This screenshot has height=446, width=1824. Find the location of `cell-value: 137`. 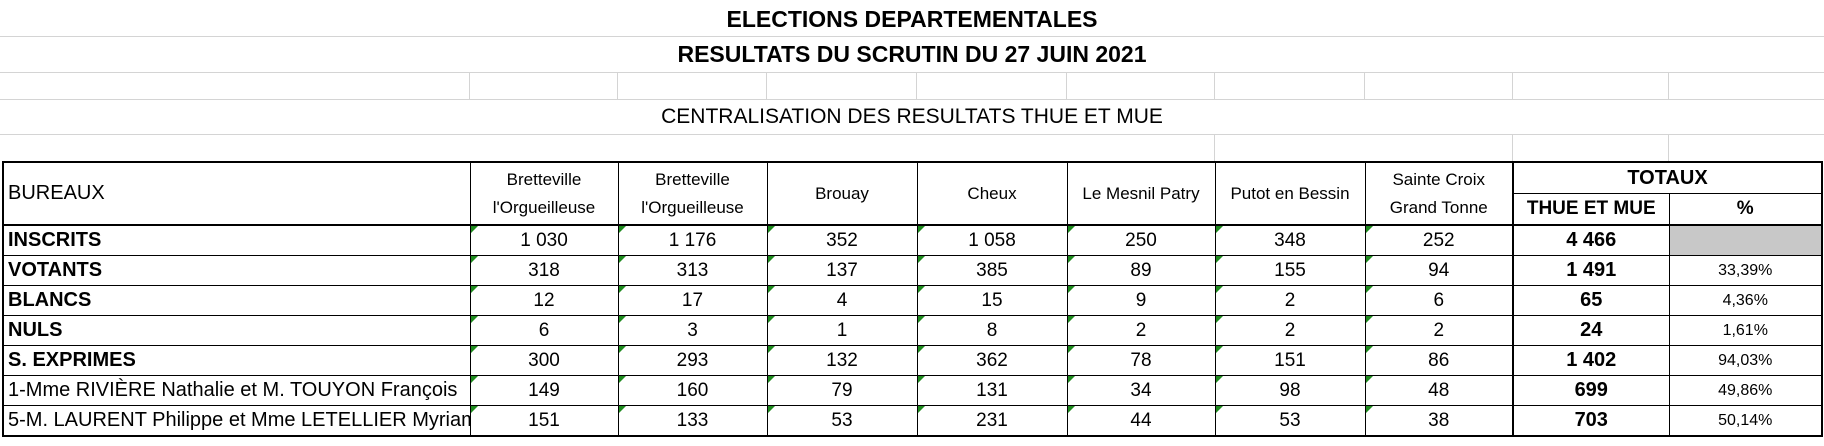

cell-value: 137 is located at coordinates (842, 270).